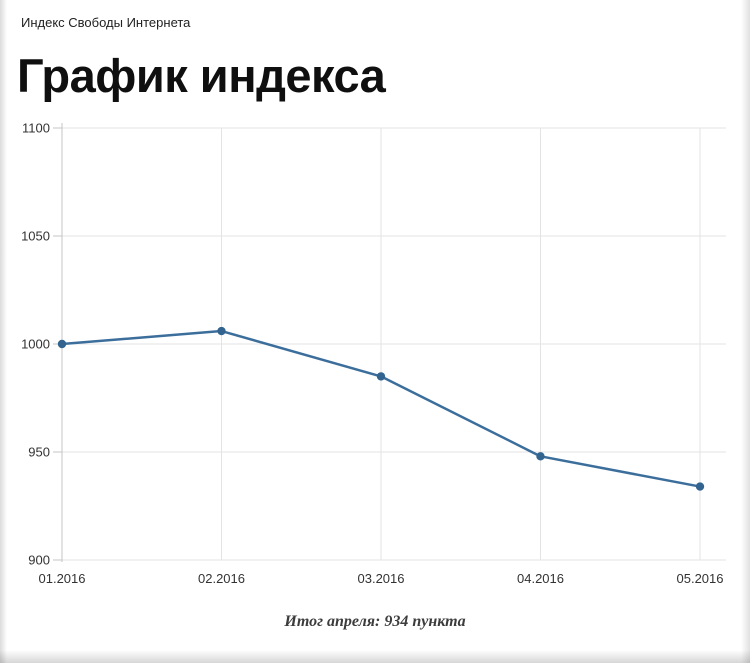  What do you see at coordinates (106, 22) in the screenshot?
I see `app-title: Индекс Свободы Интернета` at bounding box center [106, 22].